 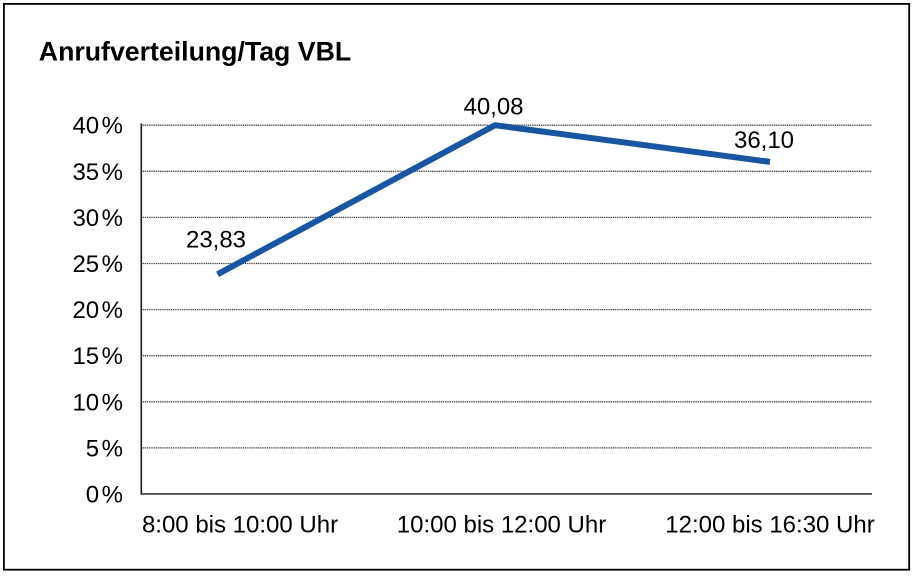 I want to click on svg-text: 10:00 bis 12:00 Uhr, so click(x=501, y=525).